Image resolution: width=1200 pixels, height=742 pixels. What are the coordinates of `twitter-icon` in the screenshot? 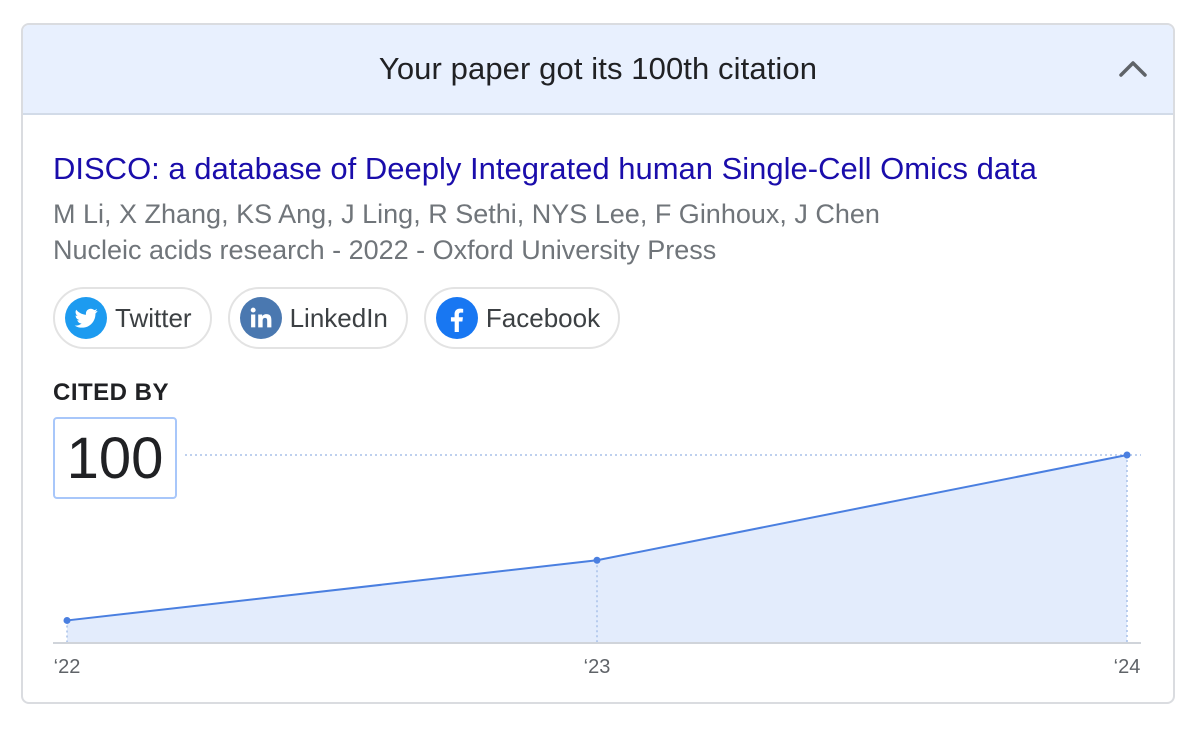 It's located at (86, 318).